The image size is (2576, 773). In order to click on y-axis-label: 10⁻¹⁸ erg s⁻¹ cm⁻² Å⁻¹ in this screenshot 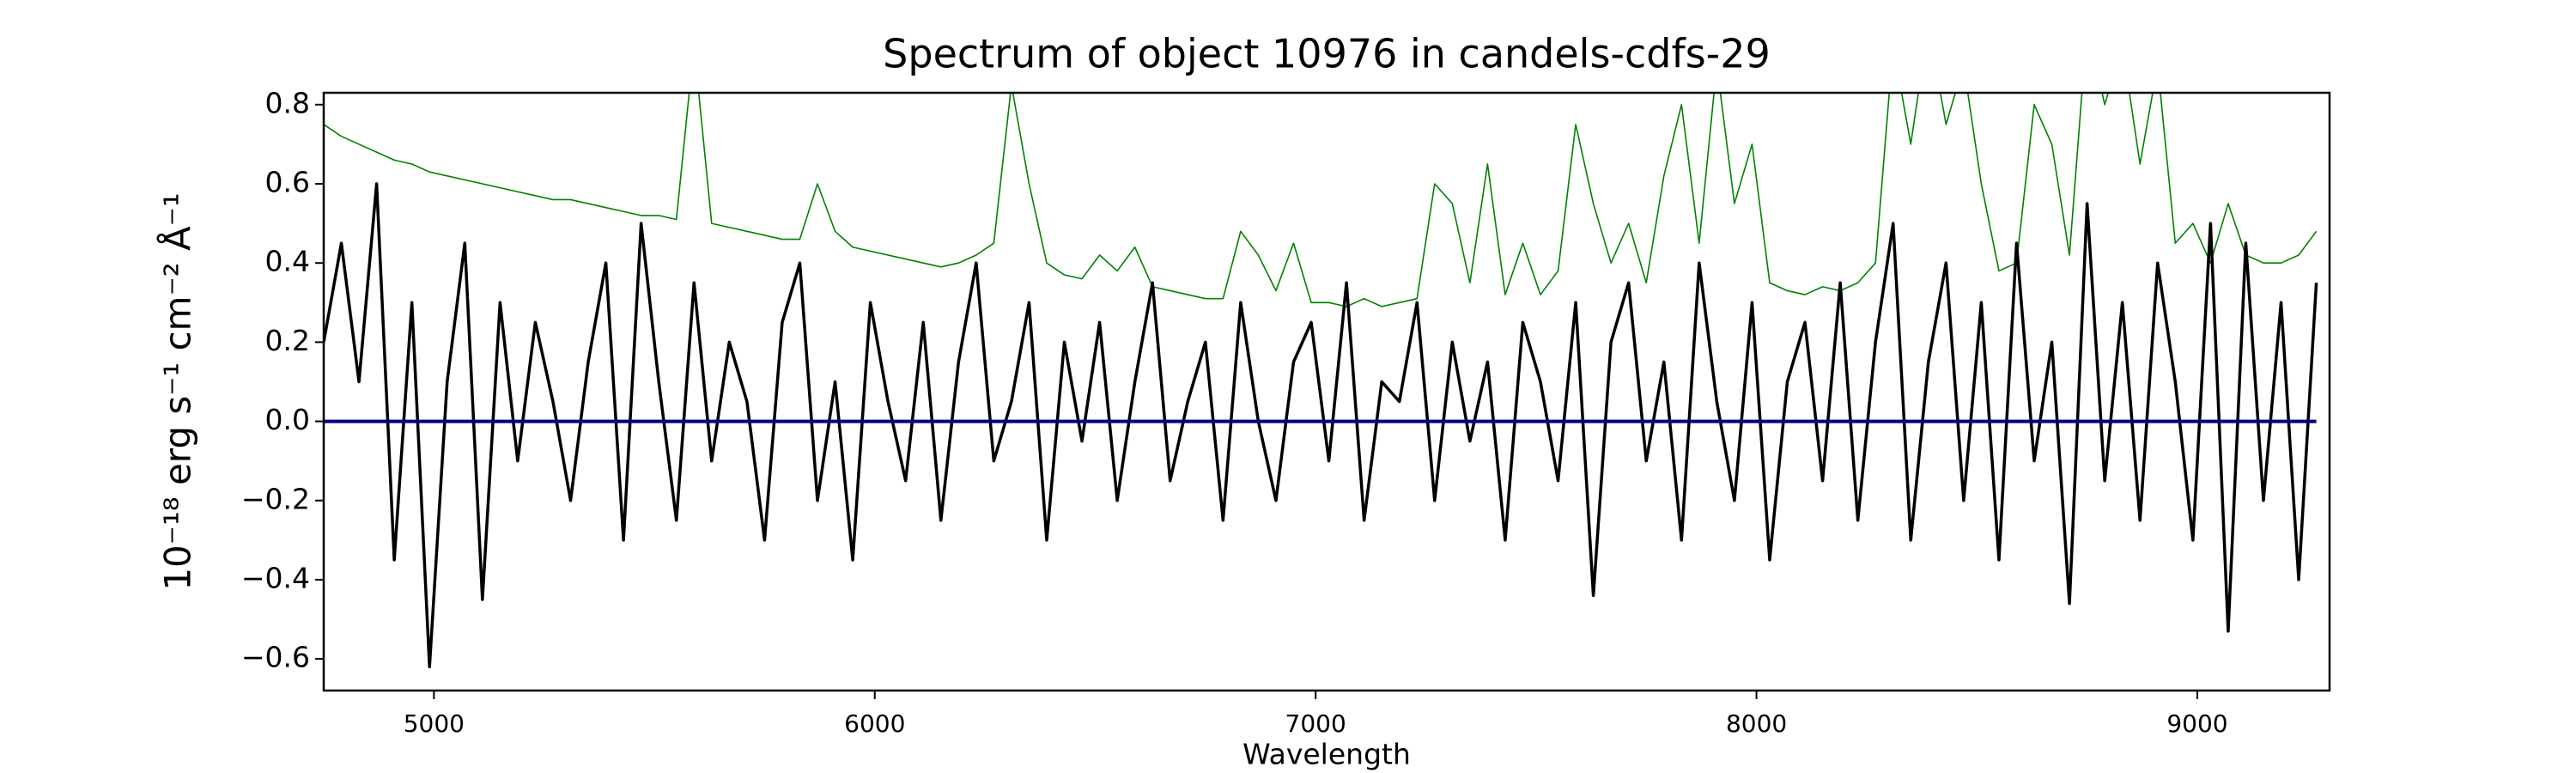, I will do `click(177, 391)`.